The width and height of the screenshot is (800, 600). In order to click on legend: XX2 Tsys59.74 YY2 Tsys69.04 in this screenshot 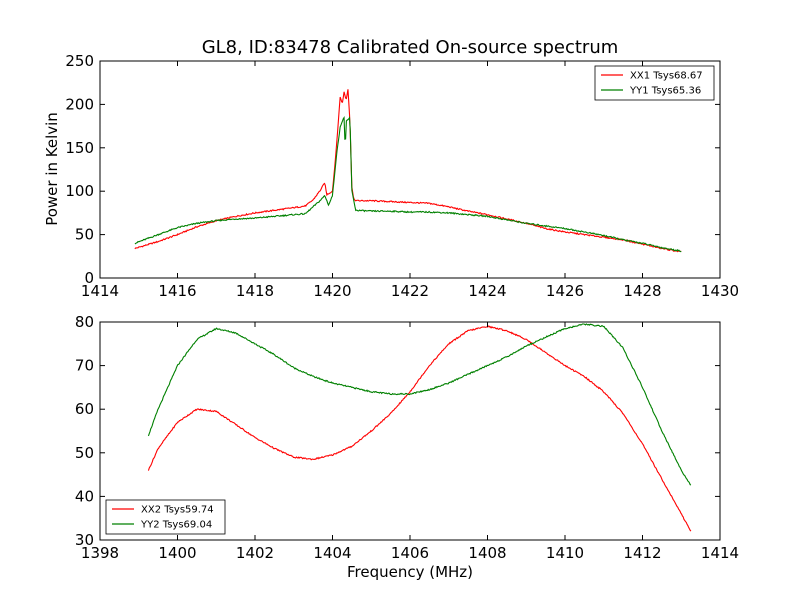, I will do `click(165, 517)`.